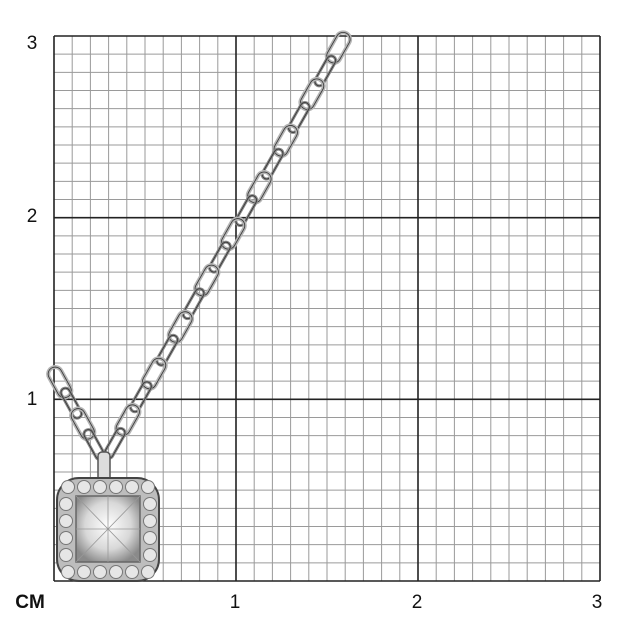 This screenshot has height=640, width=640. Describe the element at coordinates (32, 43) in the screenshot. I see `y-tick-3: 3` at that location.